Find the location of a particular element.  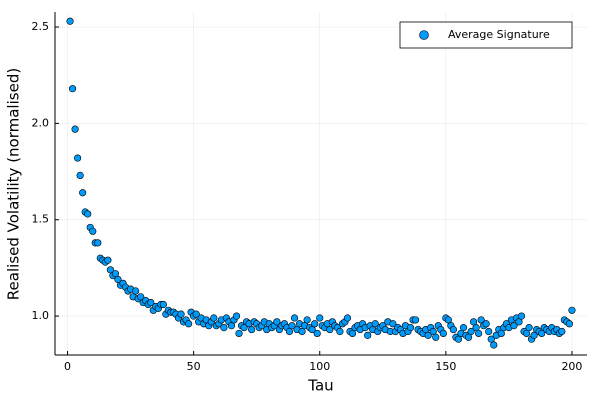

x-tick-label: 200 is located at coordinates (571, 366).